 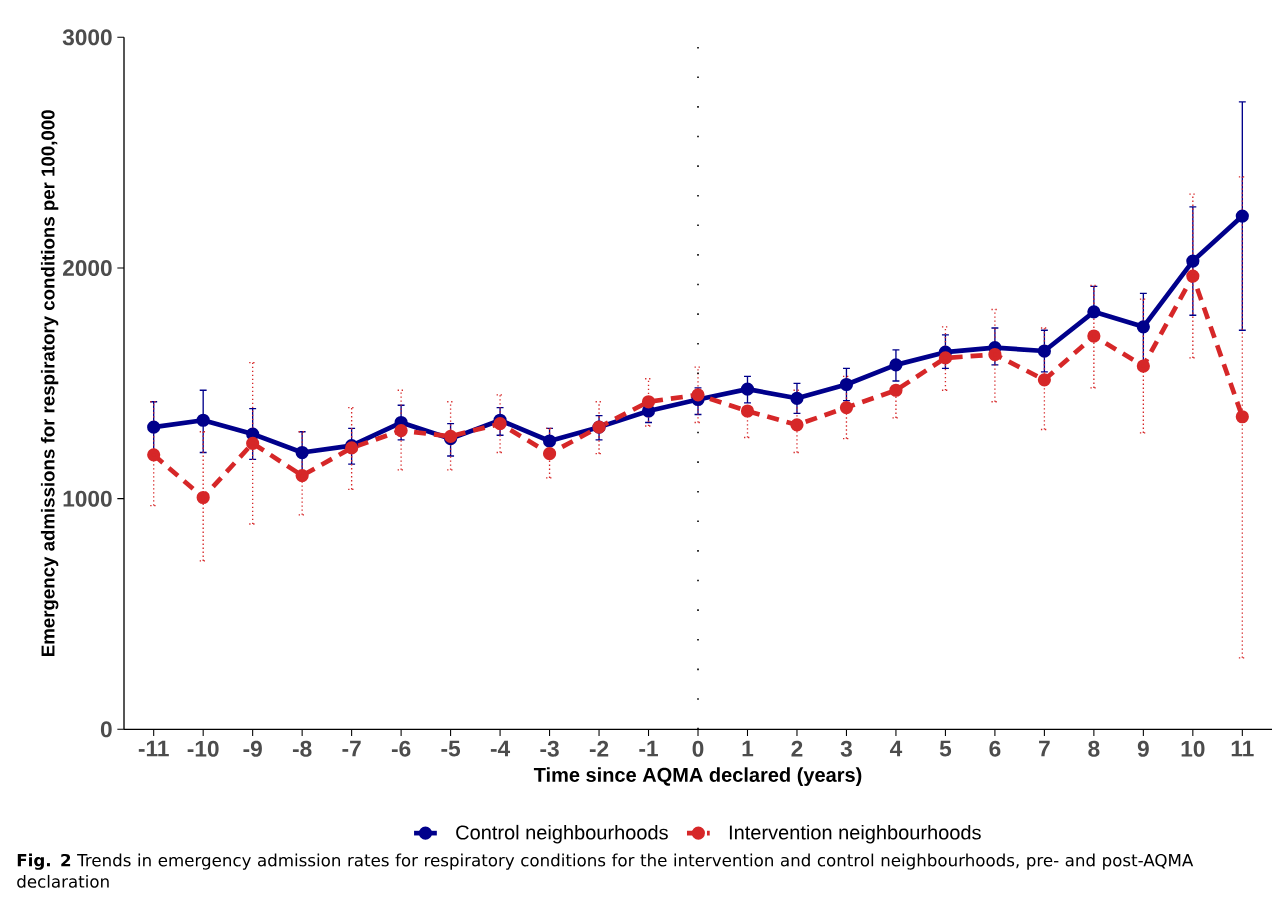 I want to click on x-tick-label: 7, so click(x=1044, y=748).